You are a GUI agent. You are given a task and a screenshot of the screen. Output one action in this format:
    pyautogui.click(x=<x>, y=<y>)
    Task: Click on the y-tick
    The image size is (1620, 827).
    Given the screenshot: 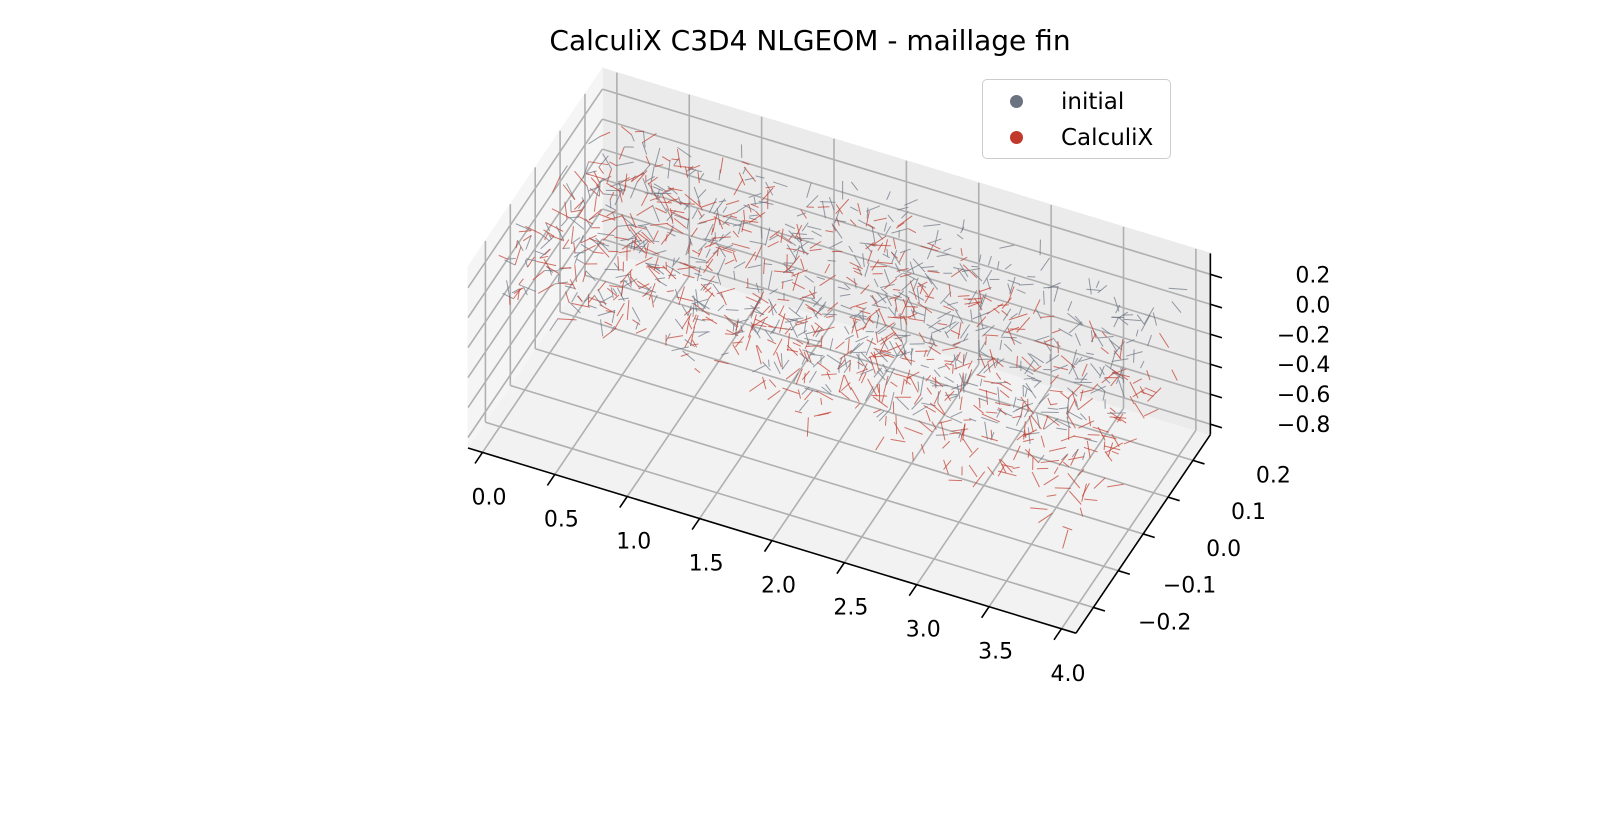 What is the action you would take?
    pyautogui.click(x=1124, y=572)
    